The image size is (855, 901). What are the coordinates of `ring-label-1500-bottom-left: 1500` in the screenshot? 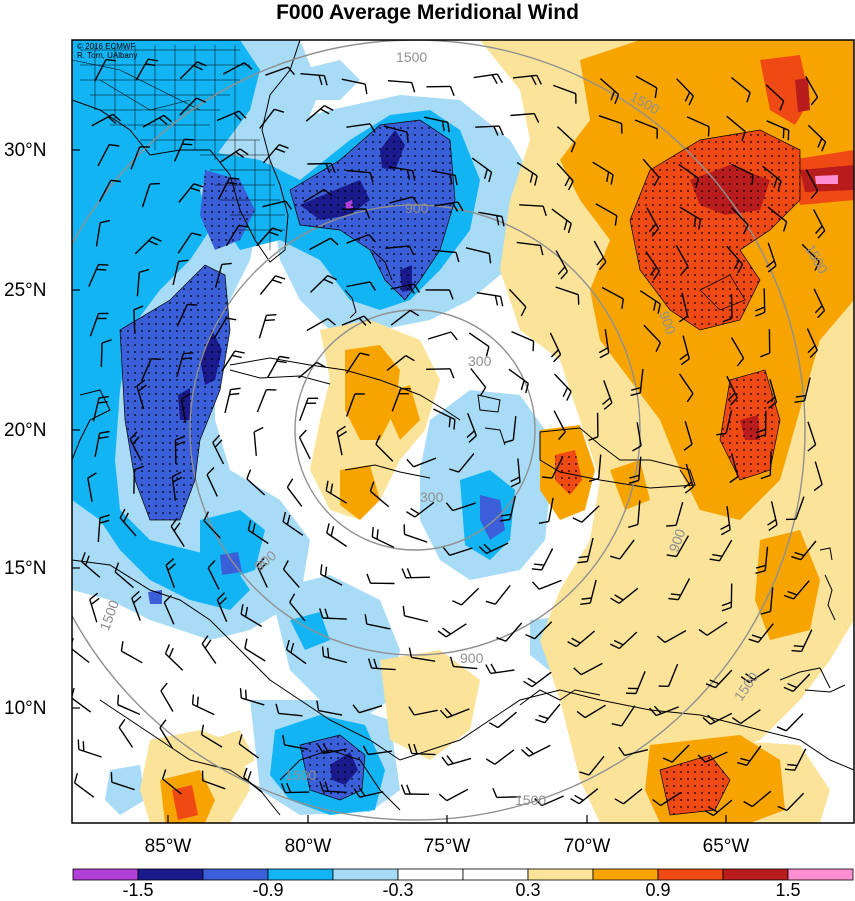 It's located at (300, 775).